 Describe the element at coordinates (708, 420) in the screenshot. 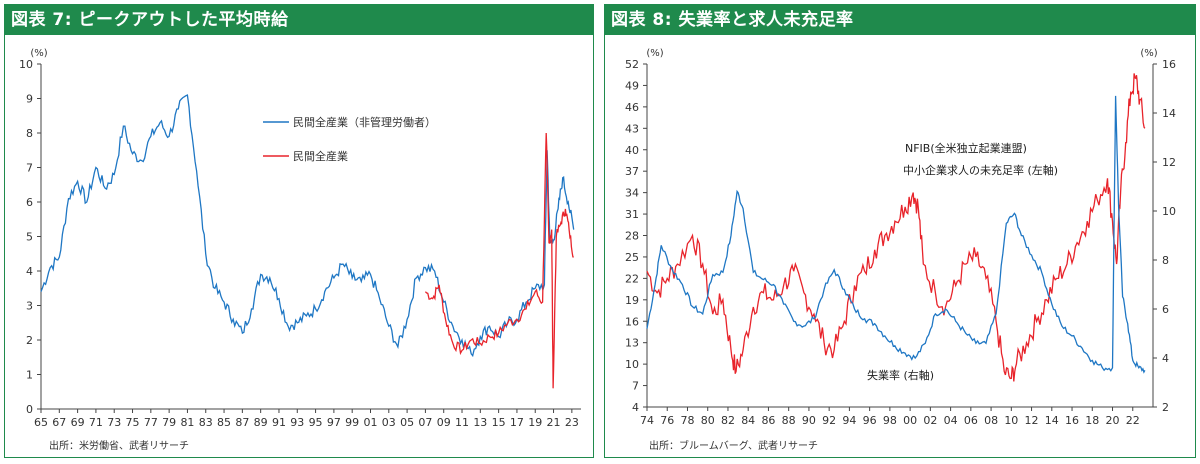

I see `x-tick-label: 80` at that location.